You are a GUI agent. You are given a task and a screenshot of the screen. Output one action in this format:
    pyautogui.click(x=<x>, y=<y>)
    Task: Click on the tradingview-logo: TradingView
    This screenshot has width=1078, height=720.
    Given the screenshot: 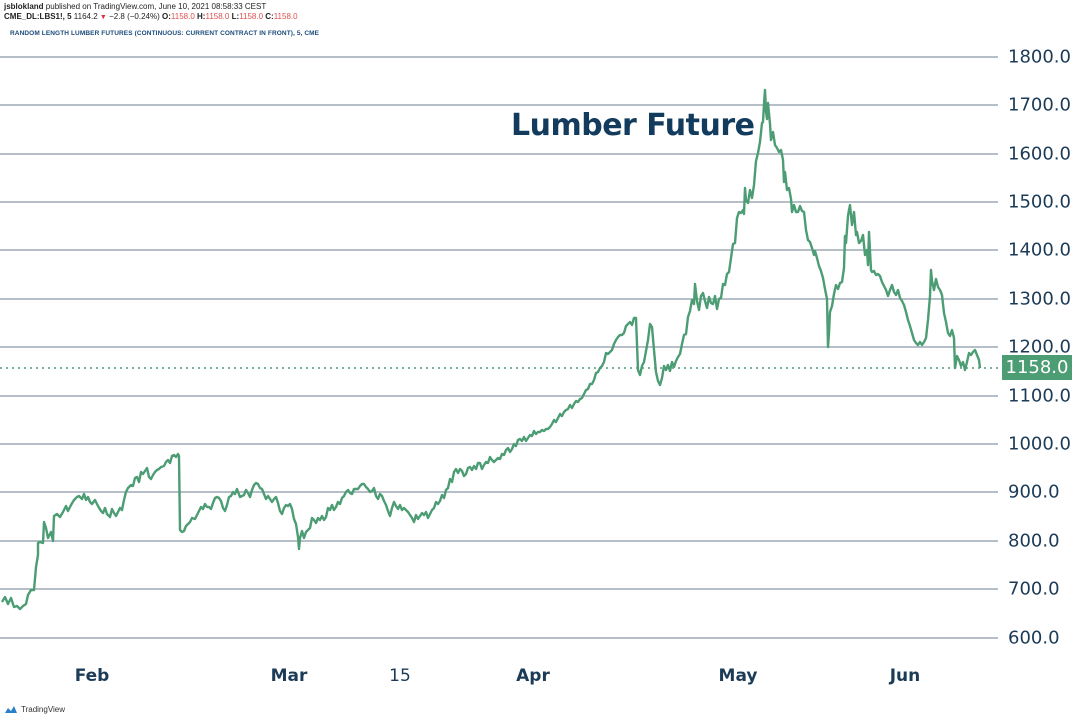 What is the action you would take?
    pyautogui.click(x=34, y=709)
    